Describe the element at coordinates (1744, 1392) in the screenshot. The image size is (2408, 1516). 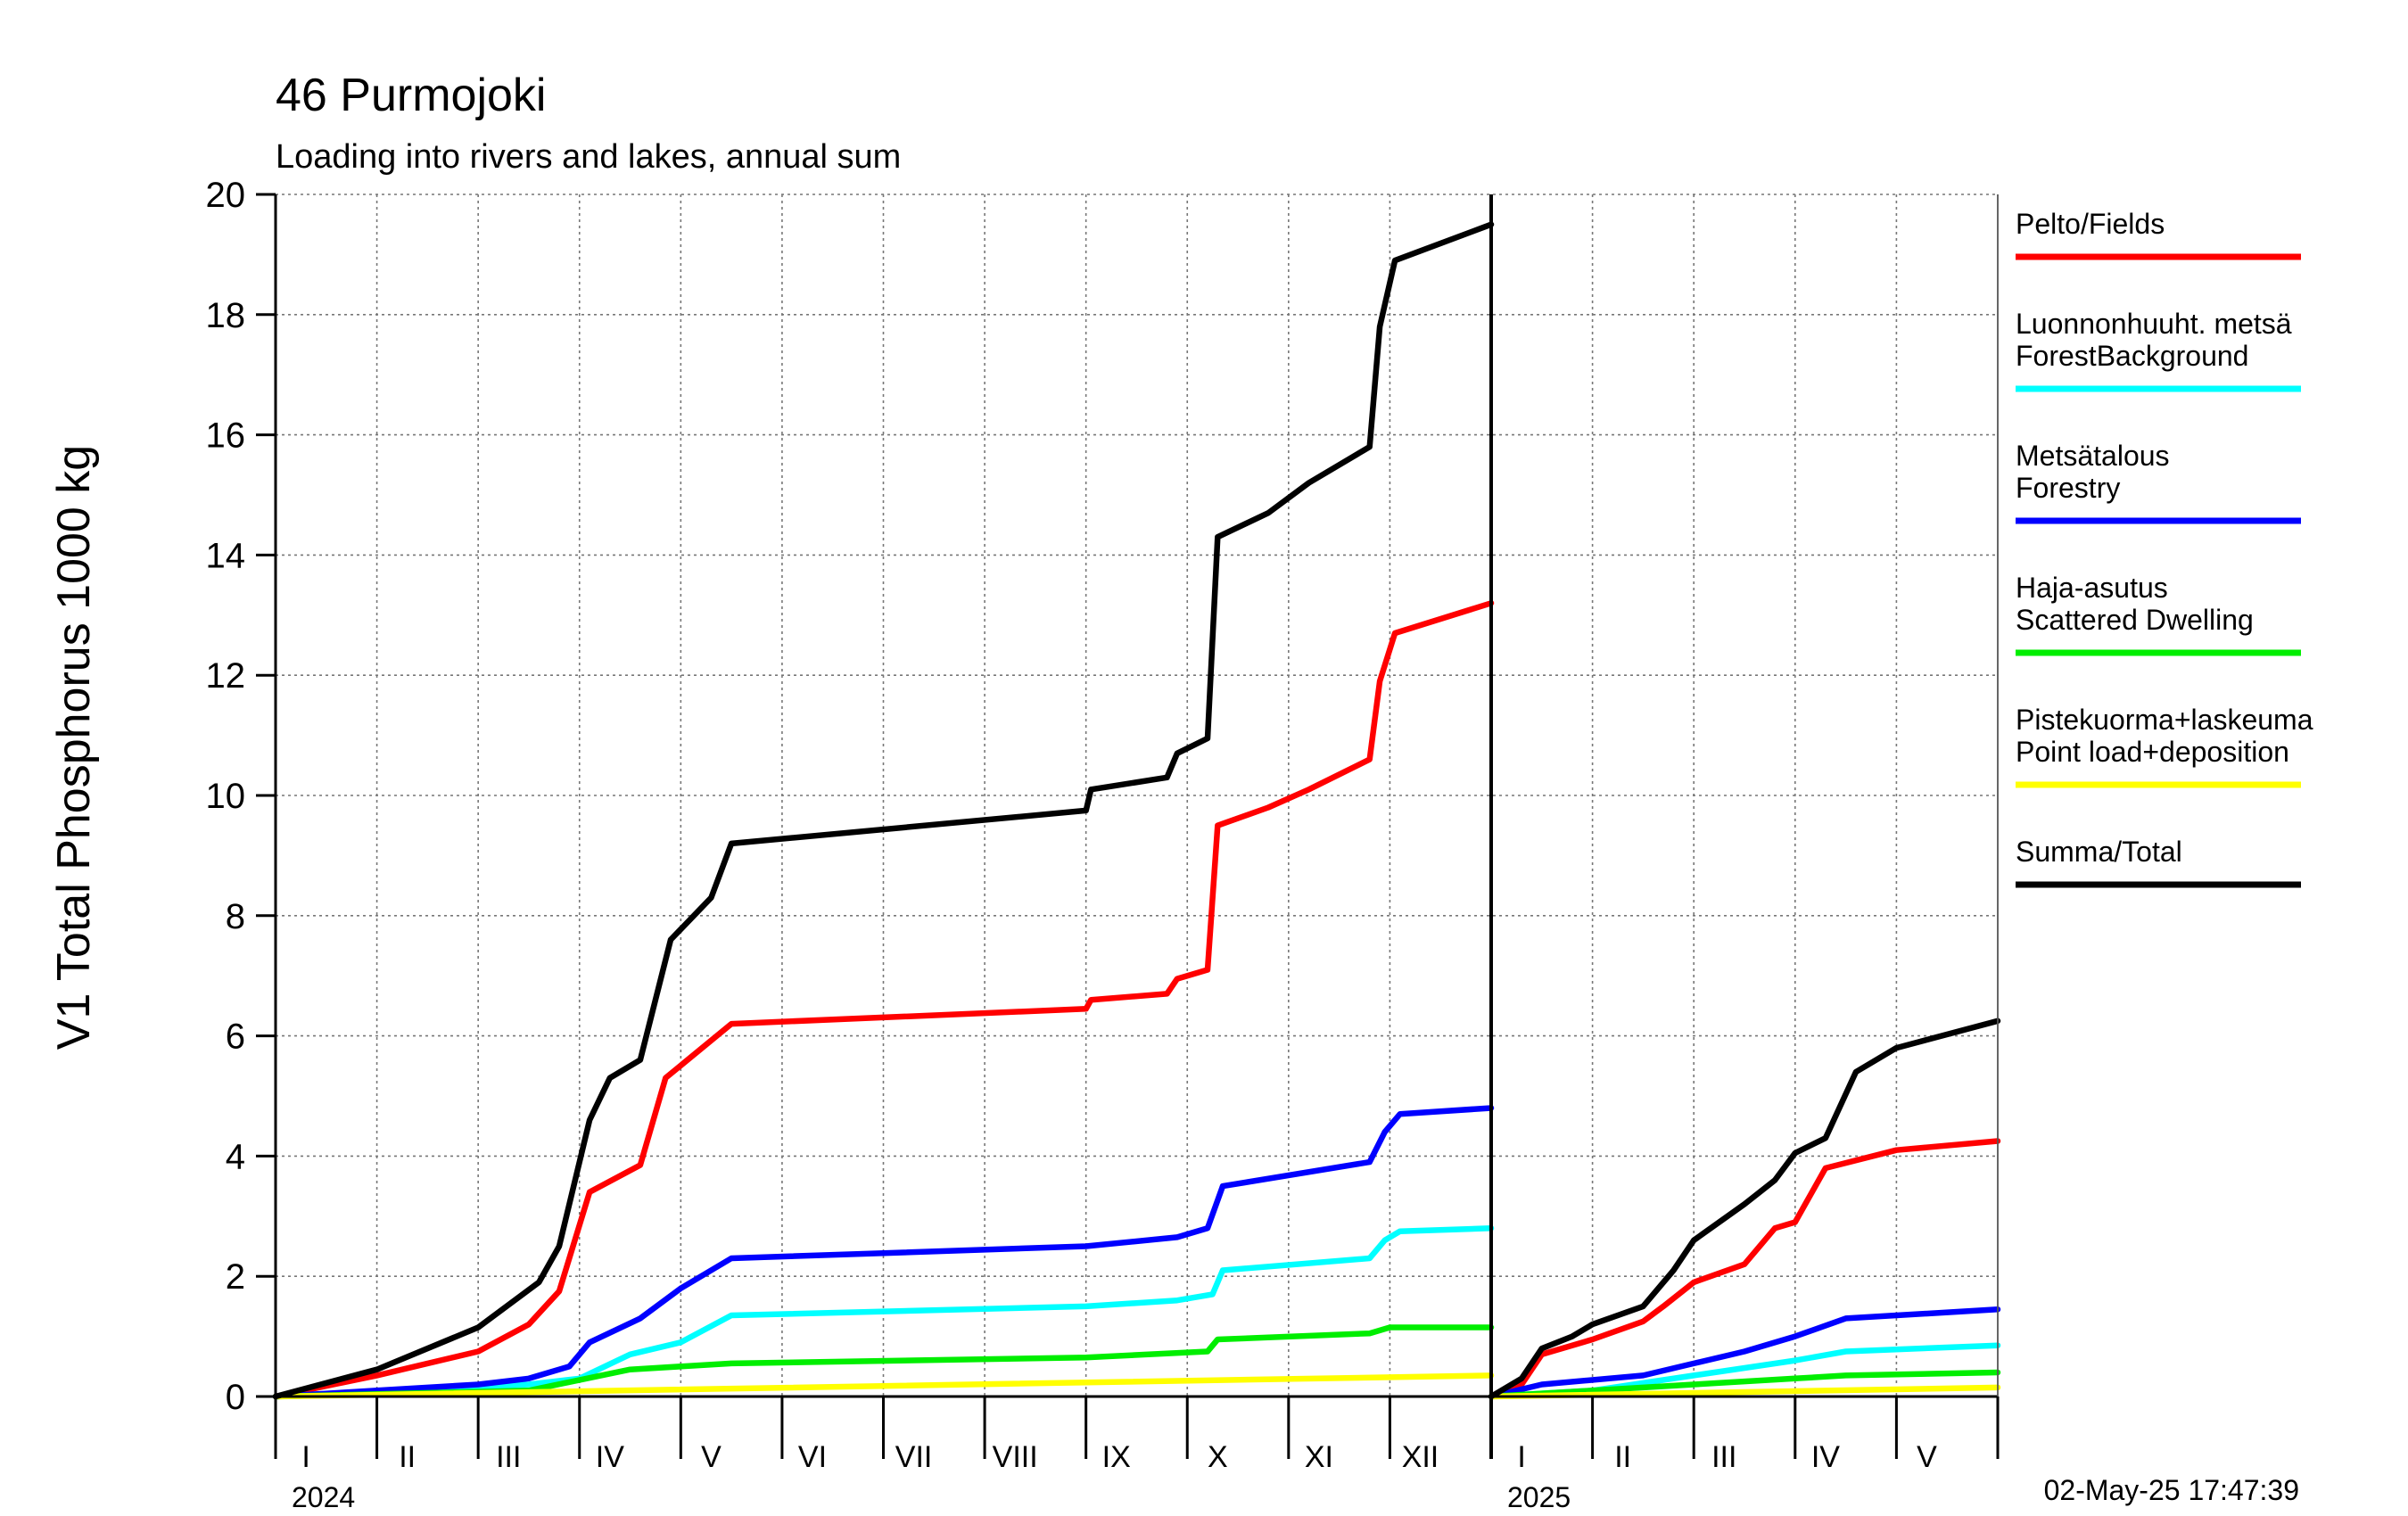
I see `series-point_load_deposition-2025` at that location.